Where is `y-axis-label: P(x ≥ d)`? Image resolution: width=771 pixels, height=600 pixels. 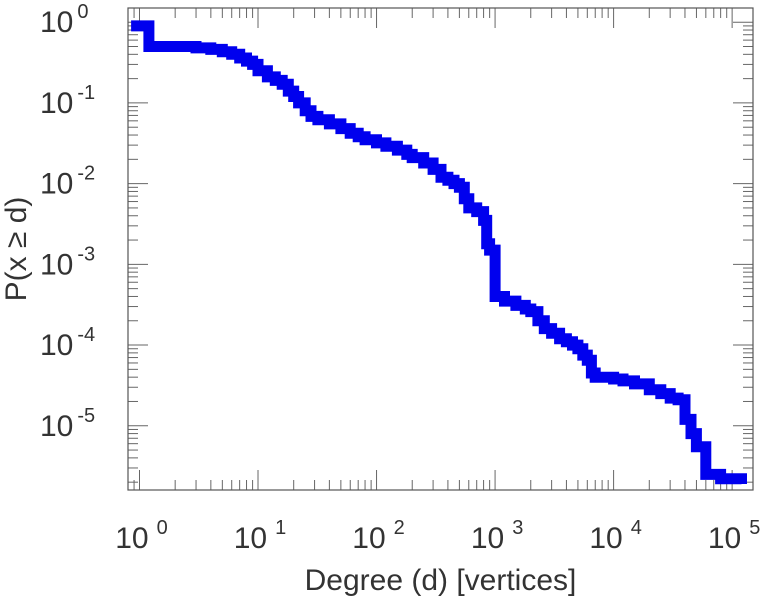 y-axis-label: P(x ≥ d) is located at coordinates (16, 249).